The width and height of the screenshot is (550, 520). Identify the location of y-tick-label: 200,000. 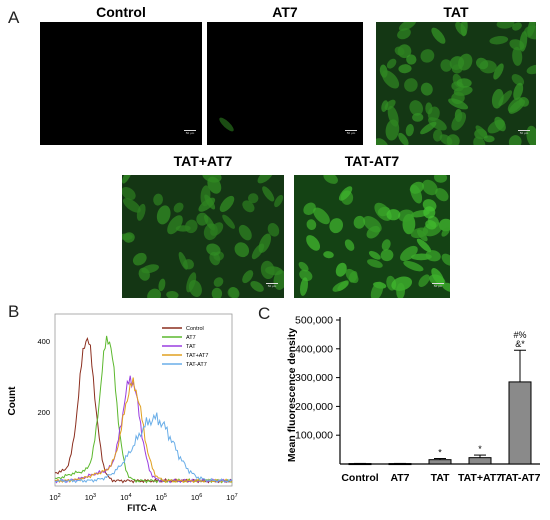
(314, 407).